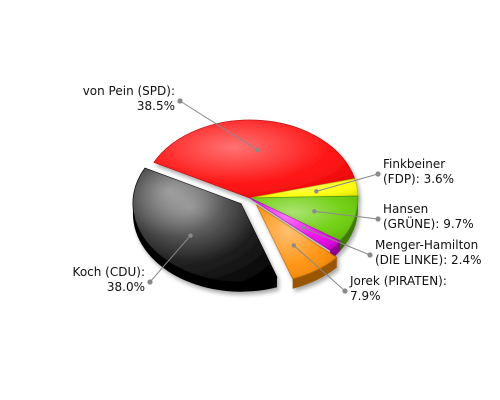 This screenshot has width=500, height=400. What do you see at coordinates (171, 118) in the screenshot?
I see `pie-label-von-pein-spd: von Pein (SPD): 38.5%` at bounding box center [171, 118].